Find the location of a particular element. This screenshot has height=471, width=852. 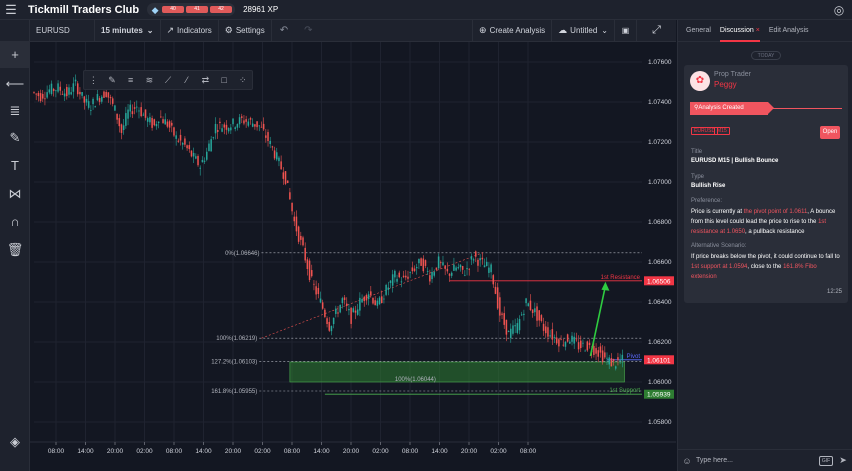

resistance-price-text: 1.06506 is located at coordinates (659, 281).